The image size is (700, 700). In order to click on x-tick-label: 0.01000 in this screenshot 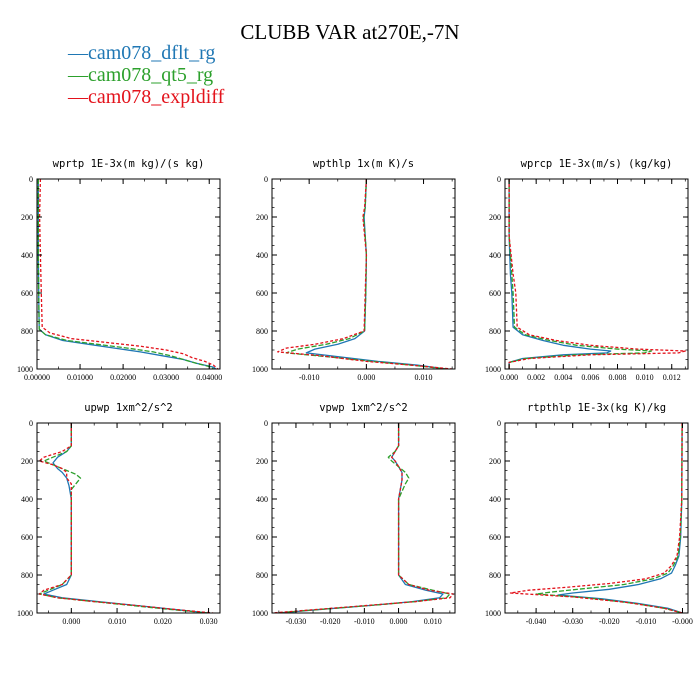, I will do `click(80, 377)`.